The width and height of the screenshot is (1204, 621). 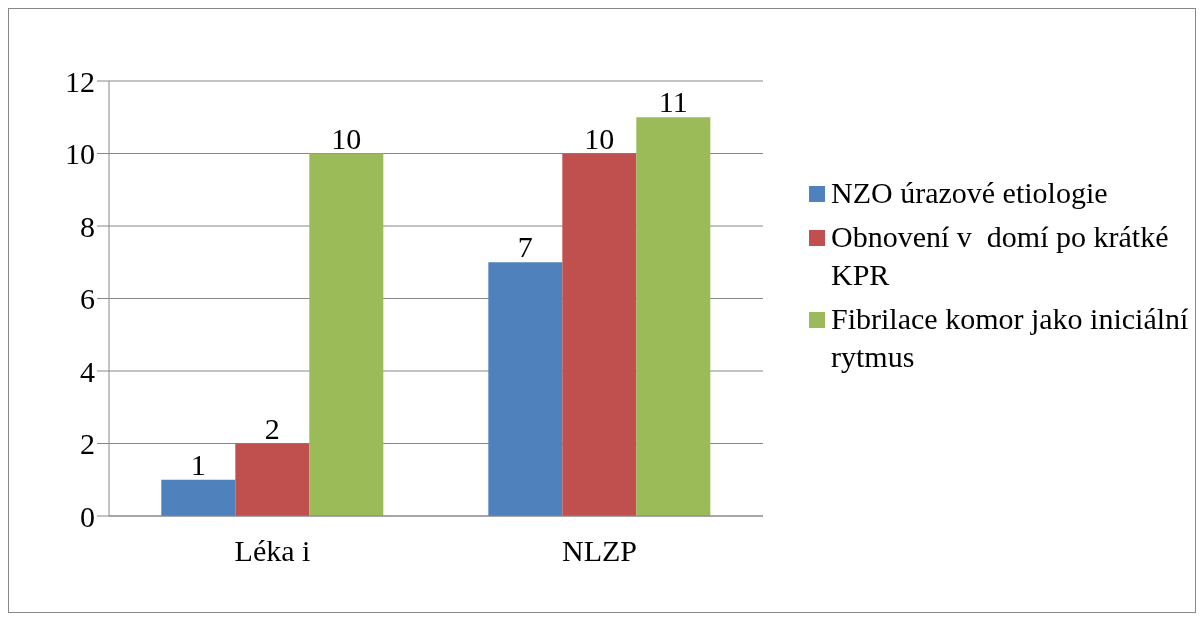 What do you see at coordinates (1010, 338) in the screenshot?
I see `legend-label: Fibrilace komor jako iniciální rytmus` at bounding box center [1010, 338].